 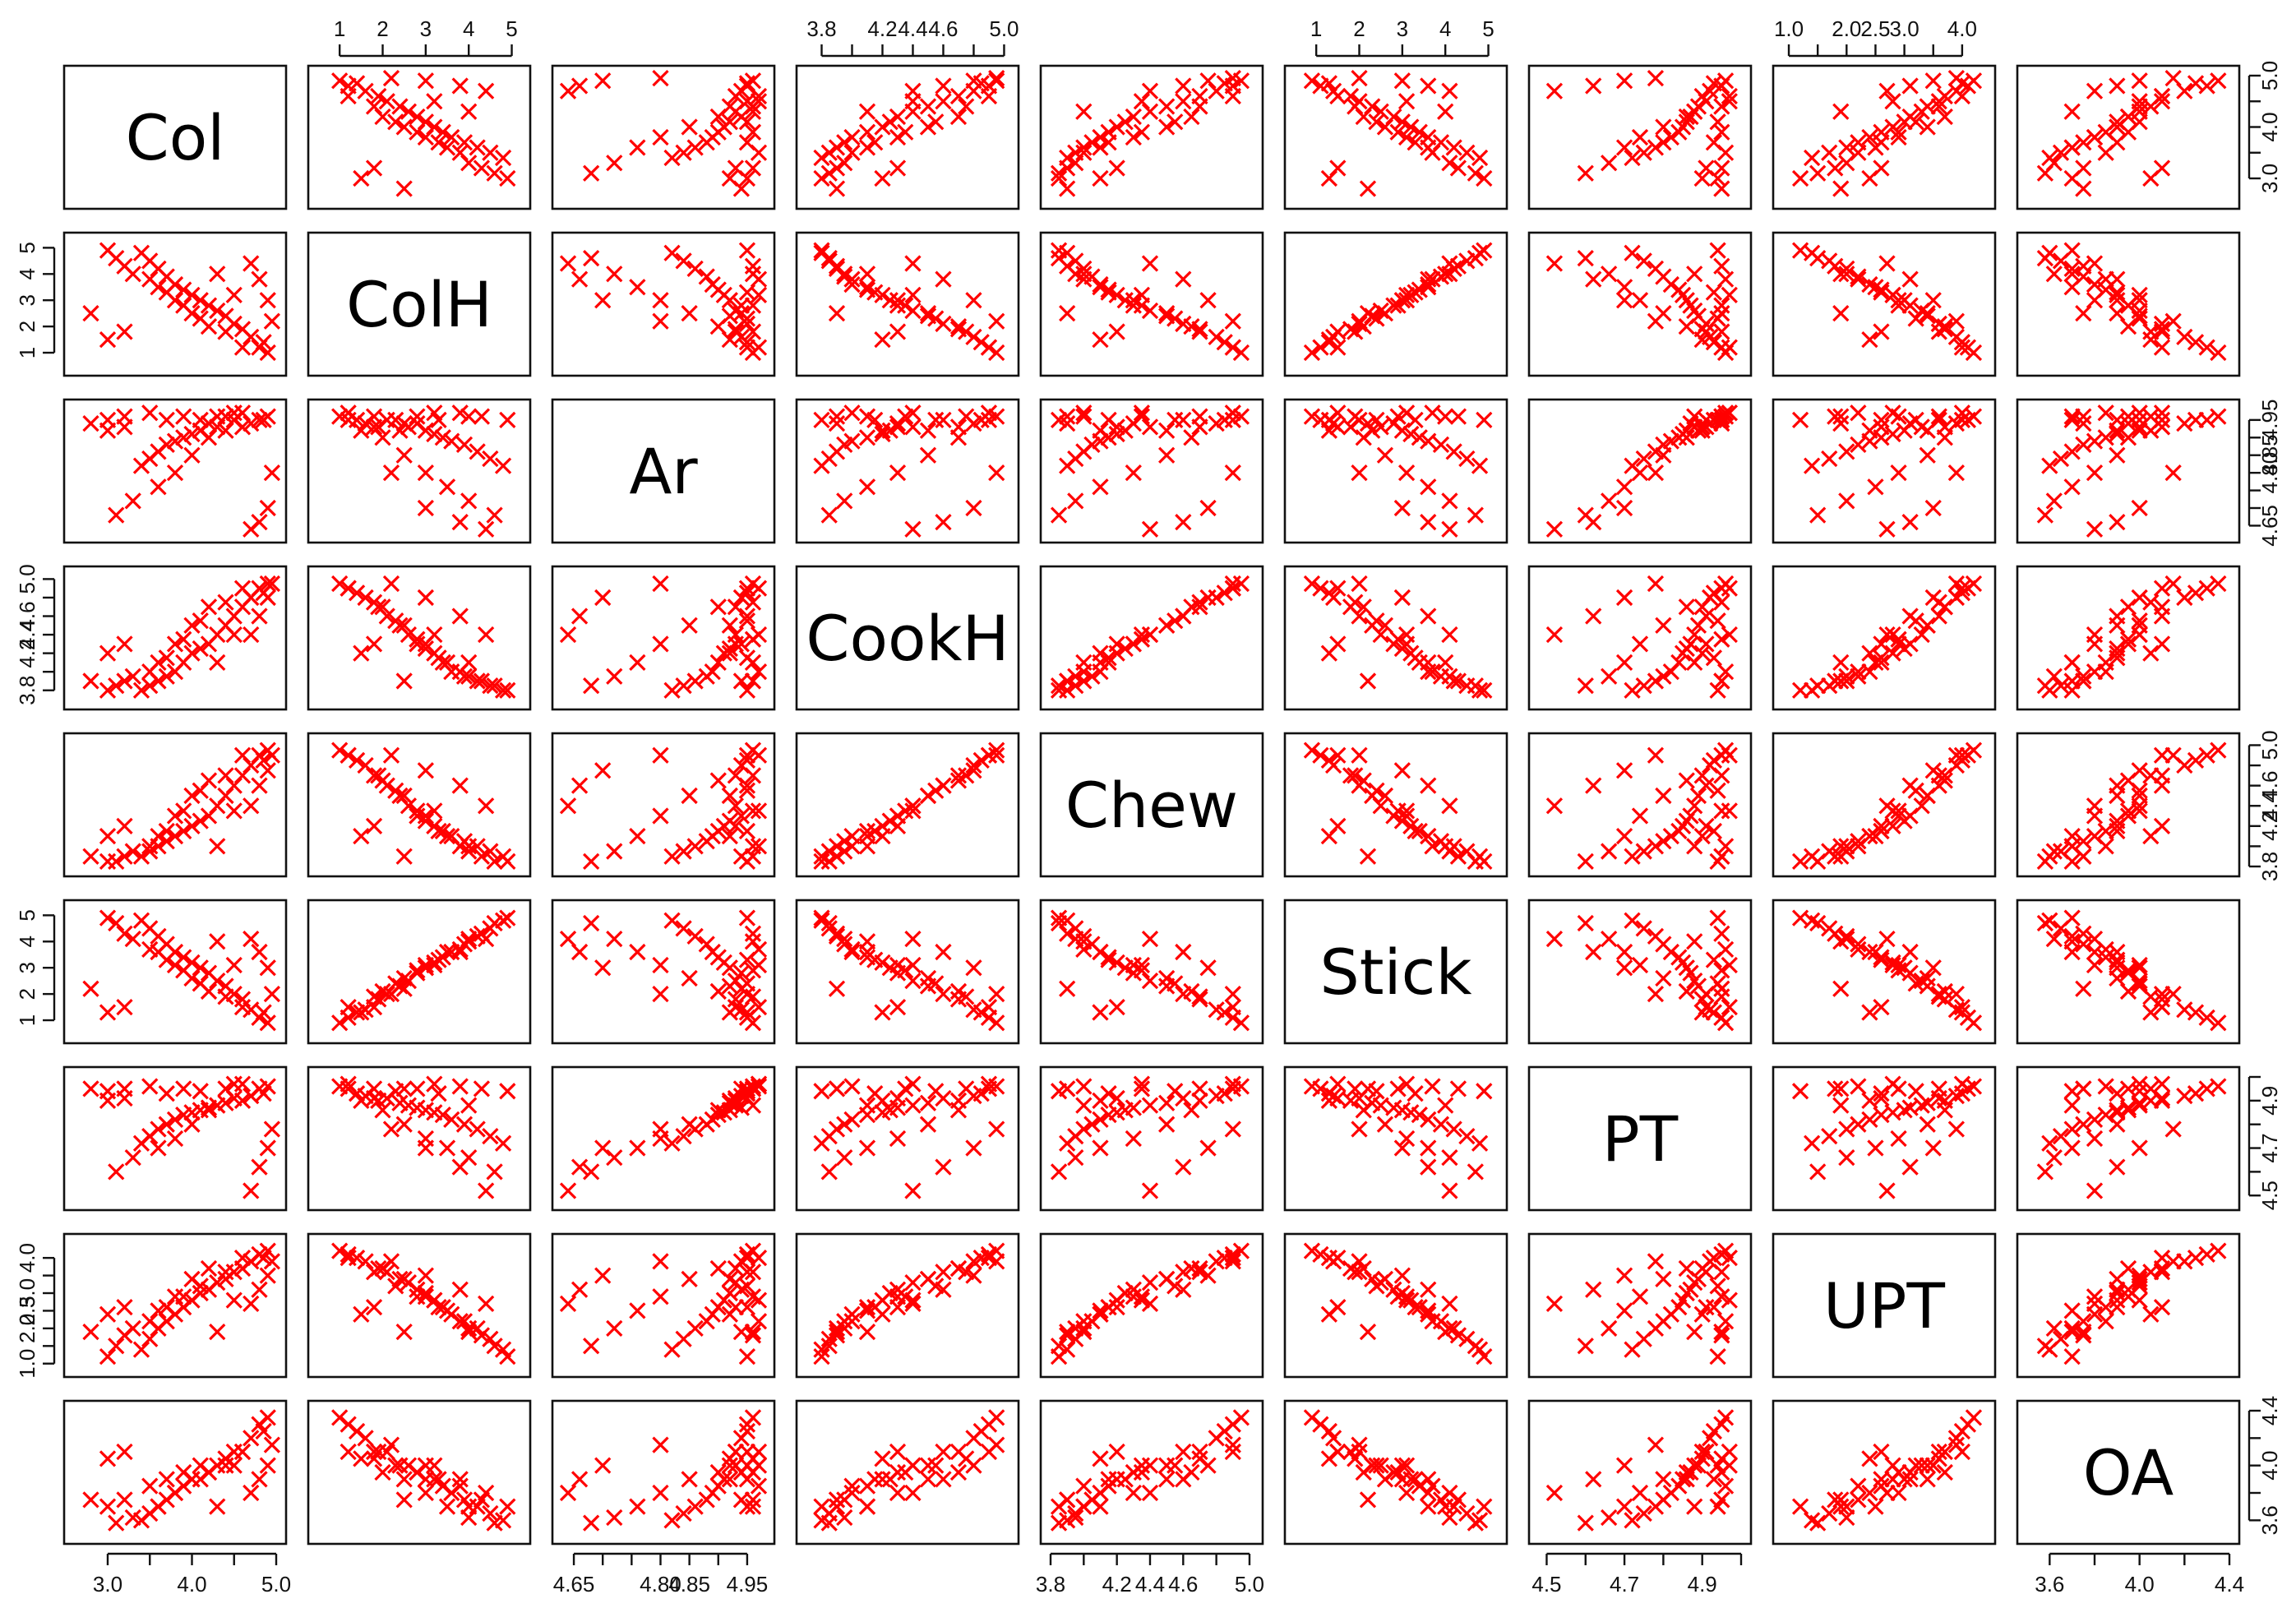 I want to click on panel-Chew-vs-PT, so click(x=1640, y=805).